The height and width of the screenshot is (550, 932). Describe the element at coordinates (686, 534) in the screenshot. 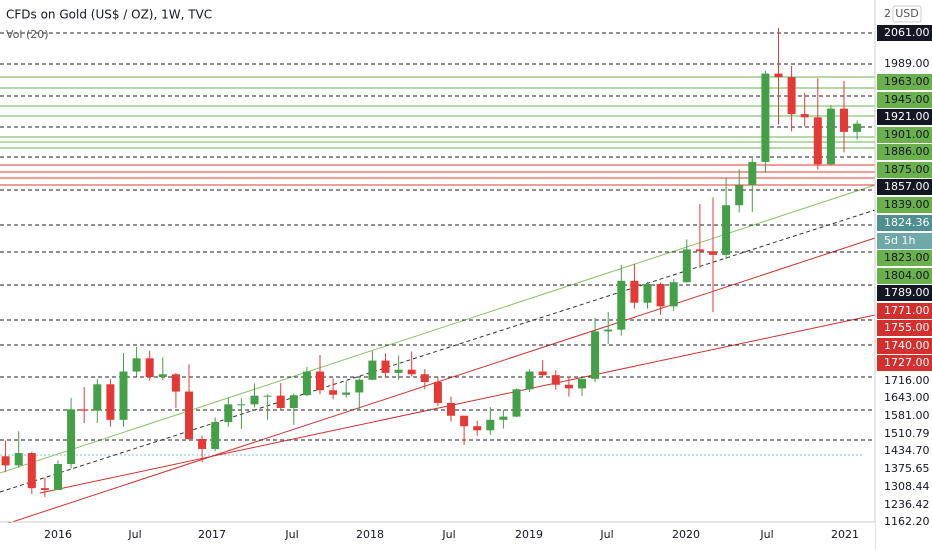

I see `time-label: 2020` at that location.